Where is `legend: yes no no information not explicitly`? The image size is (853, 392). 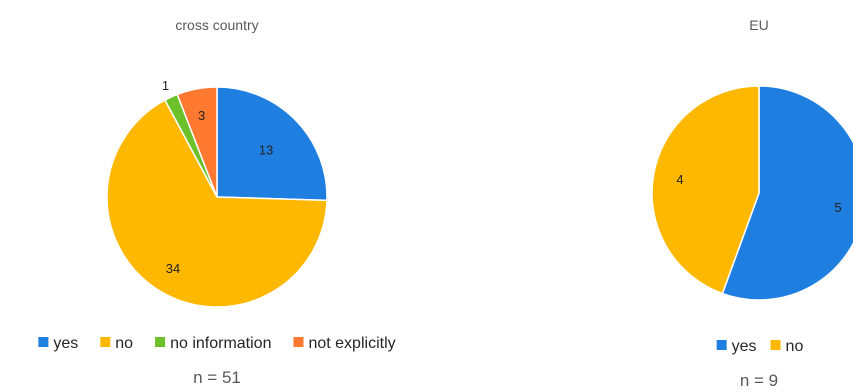 legend: yes no no information not explicitly is located at coordinates (217, 343).